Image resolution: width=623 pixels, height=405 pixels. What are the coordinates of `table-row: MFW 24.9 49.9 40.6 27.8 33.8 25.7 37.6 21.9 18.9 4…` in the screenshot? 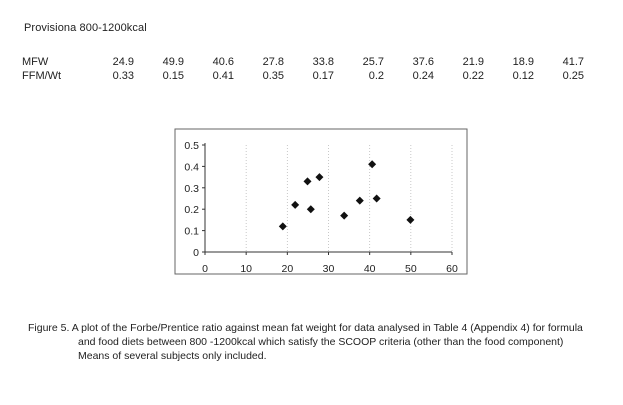 It's located at (303, 62).